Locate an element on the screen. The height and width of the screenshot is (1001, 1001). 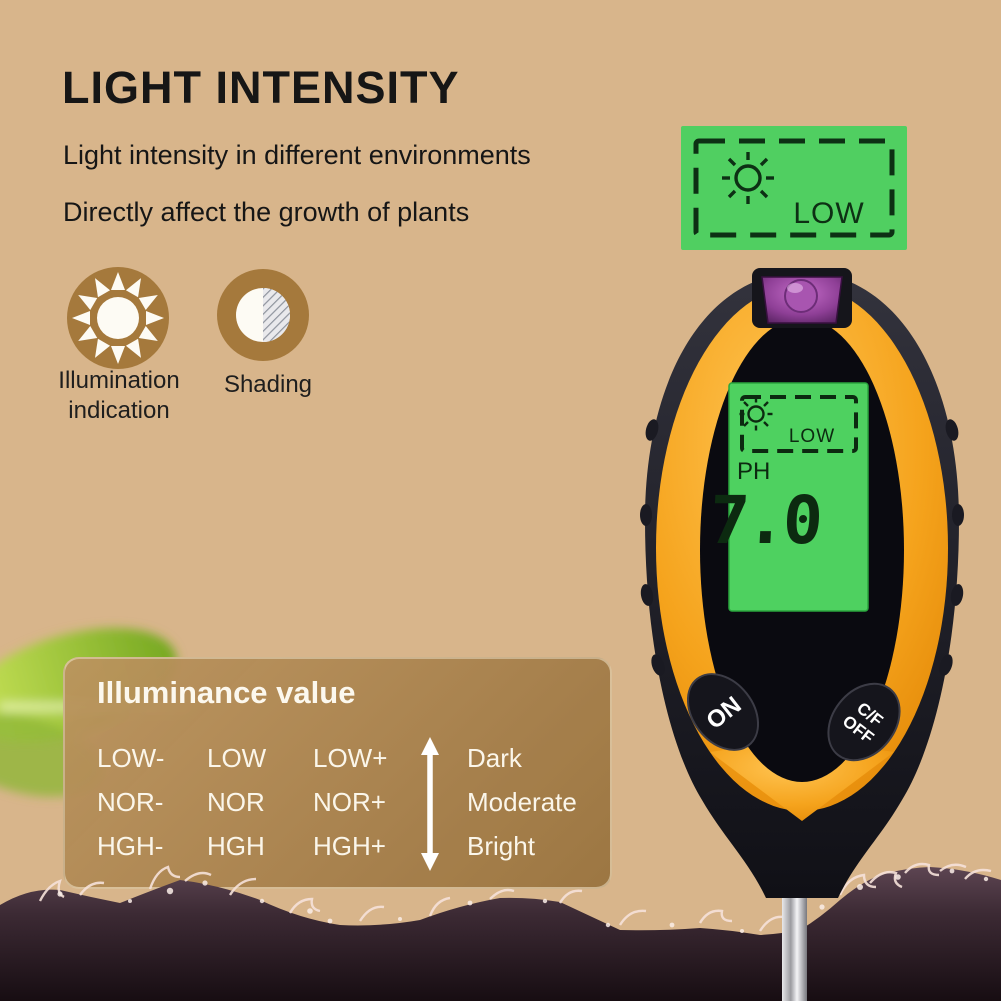
soil-speckles is located at coordinates (523, 900).